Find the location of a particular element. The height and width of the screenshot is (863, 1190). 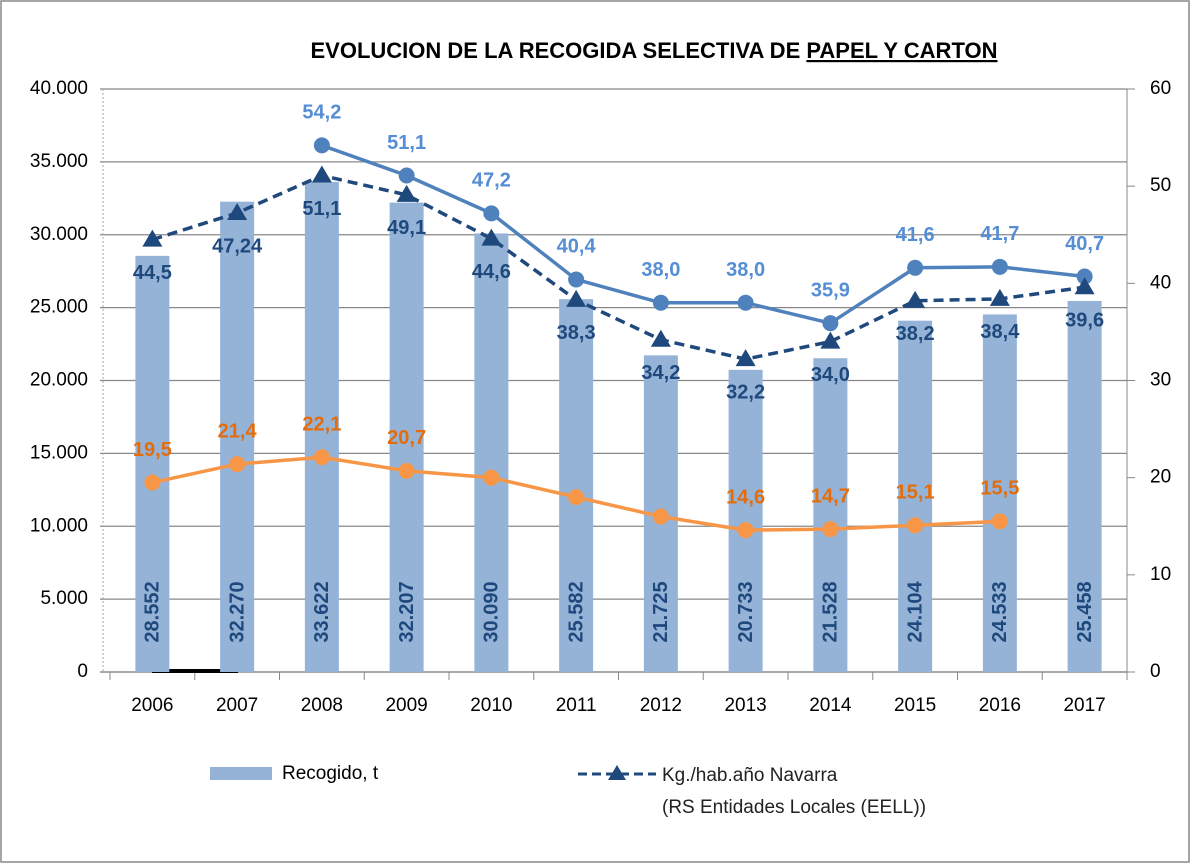

bar-value-label: 21.528 is located at coordinates (831, 611).